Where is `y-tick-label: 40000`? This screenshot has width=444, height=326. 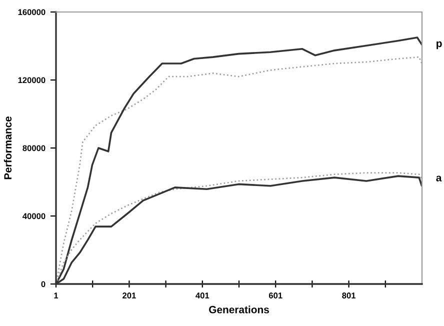
y-tick-label: 40000 is located at coordinates (34, 216).